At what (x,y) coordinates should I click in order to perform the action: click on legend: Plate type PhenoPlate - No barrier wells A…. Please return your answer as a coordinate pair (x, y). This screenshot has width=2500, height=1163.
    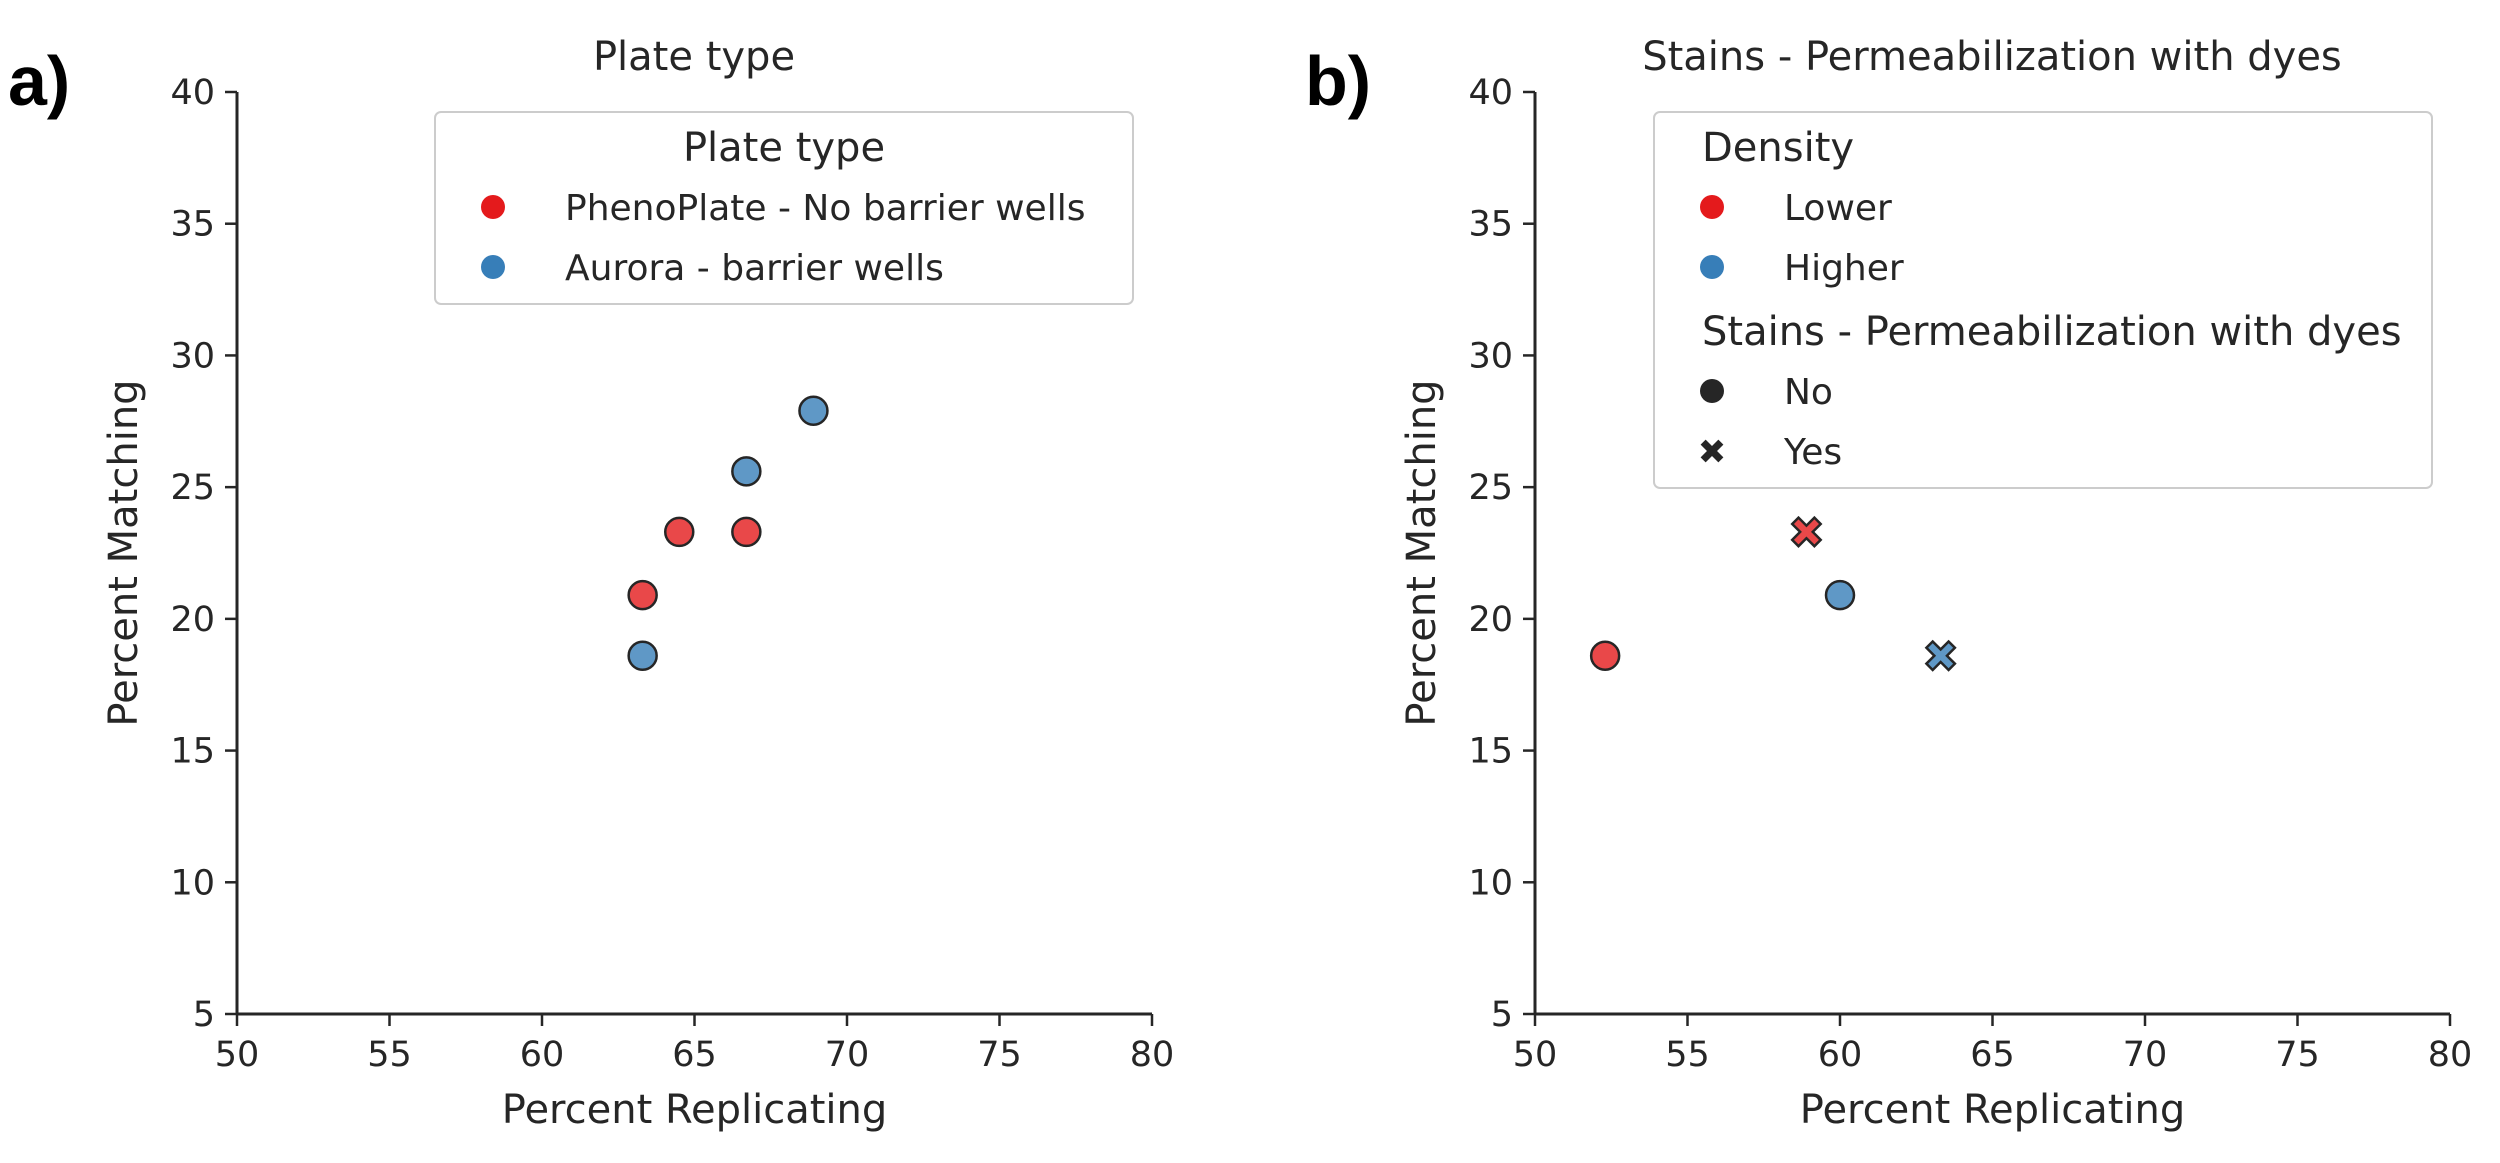
    Looking at the image, I should click on (784, 208).